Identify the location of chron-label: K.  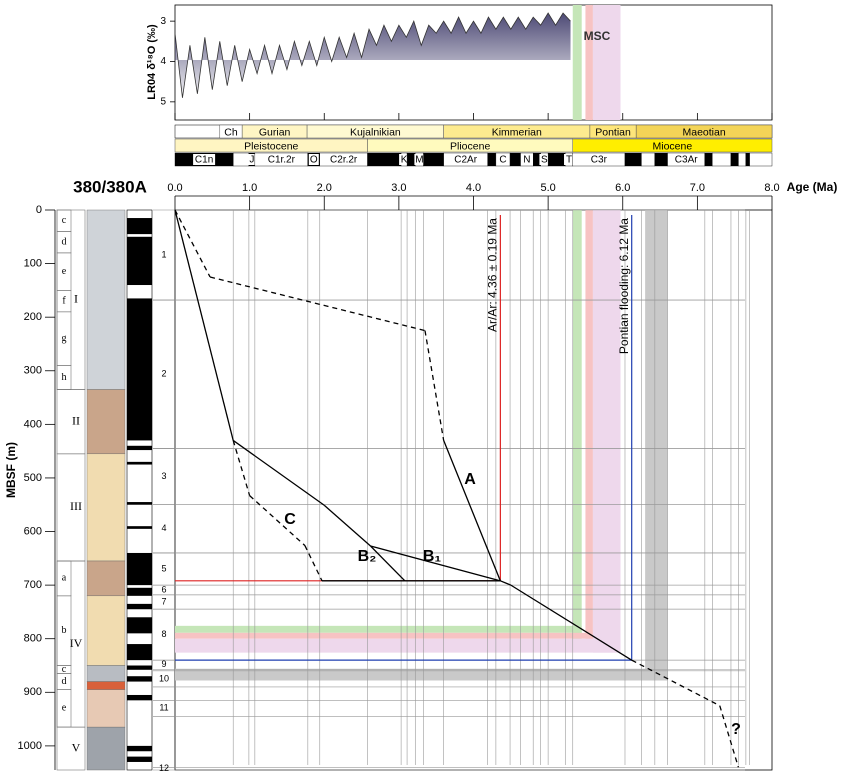
(404, 160).